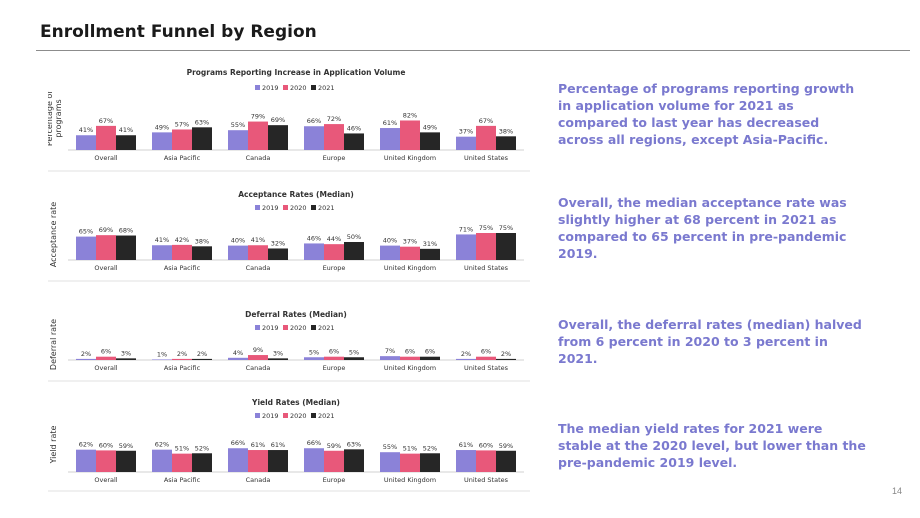 The image size is (920, 518). I want to click on y-axis-label: Yield rate, so click(53, 445).